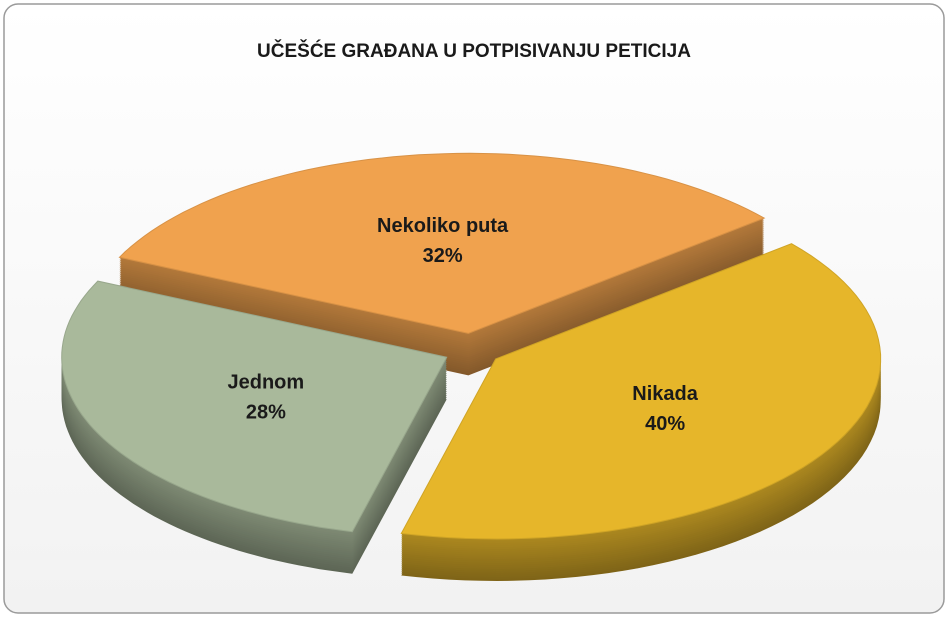 This screenshot has width=949, height=623. I want to click on slice-value-label: 28%, so click(266, 413).